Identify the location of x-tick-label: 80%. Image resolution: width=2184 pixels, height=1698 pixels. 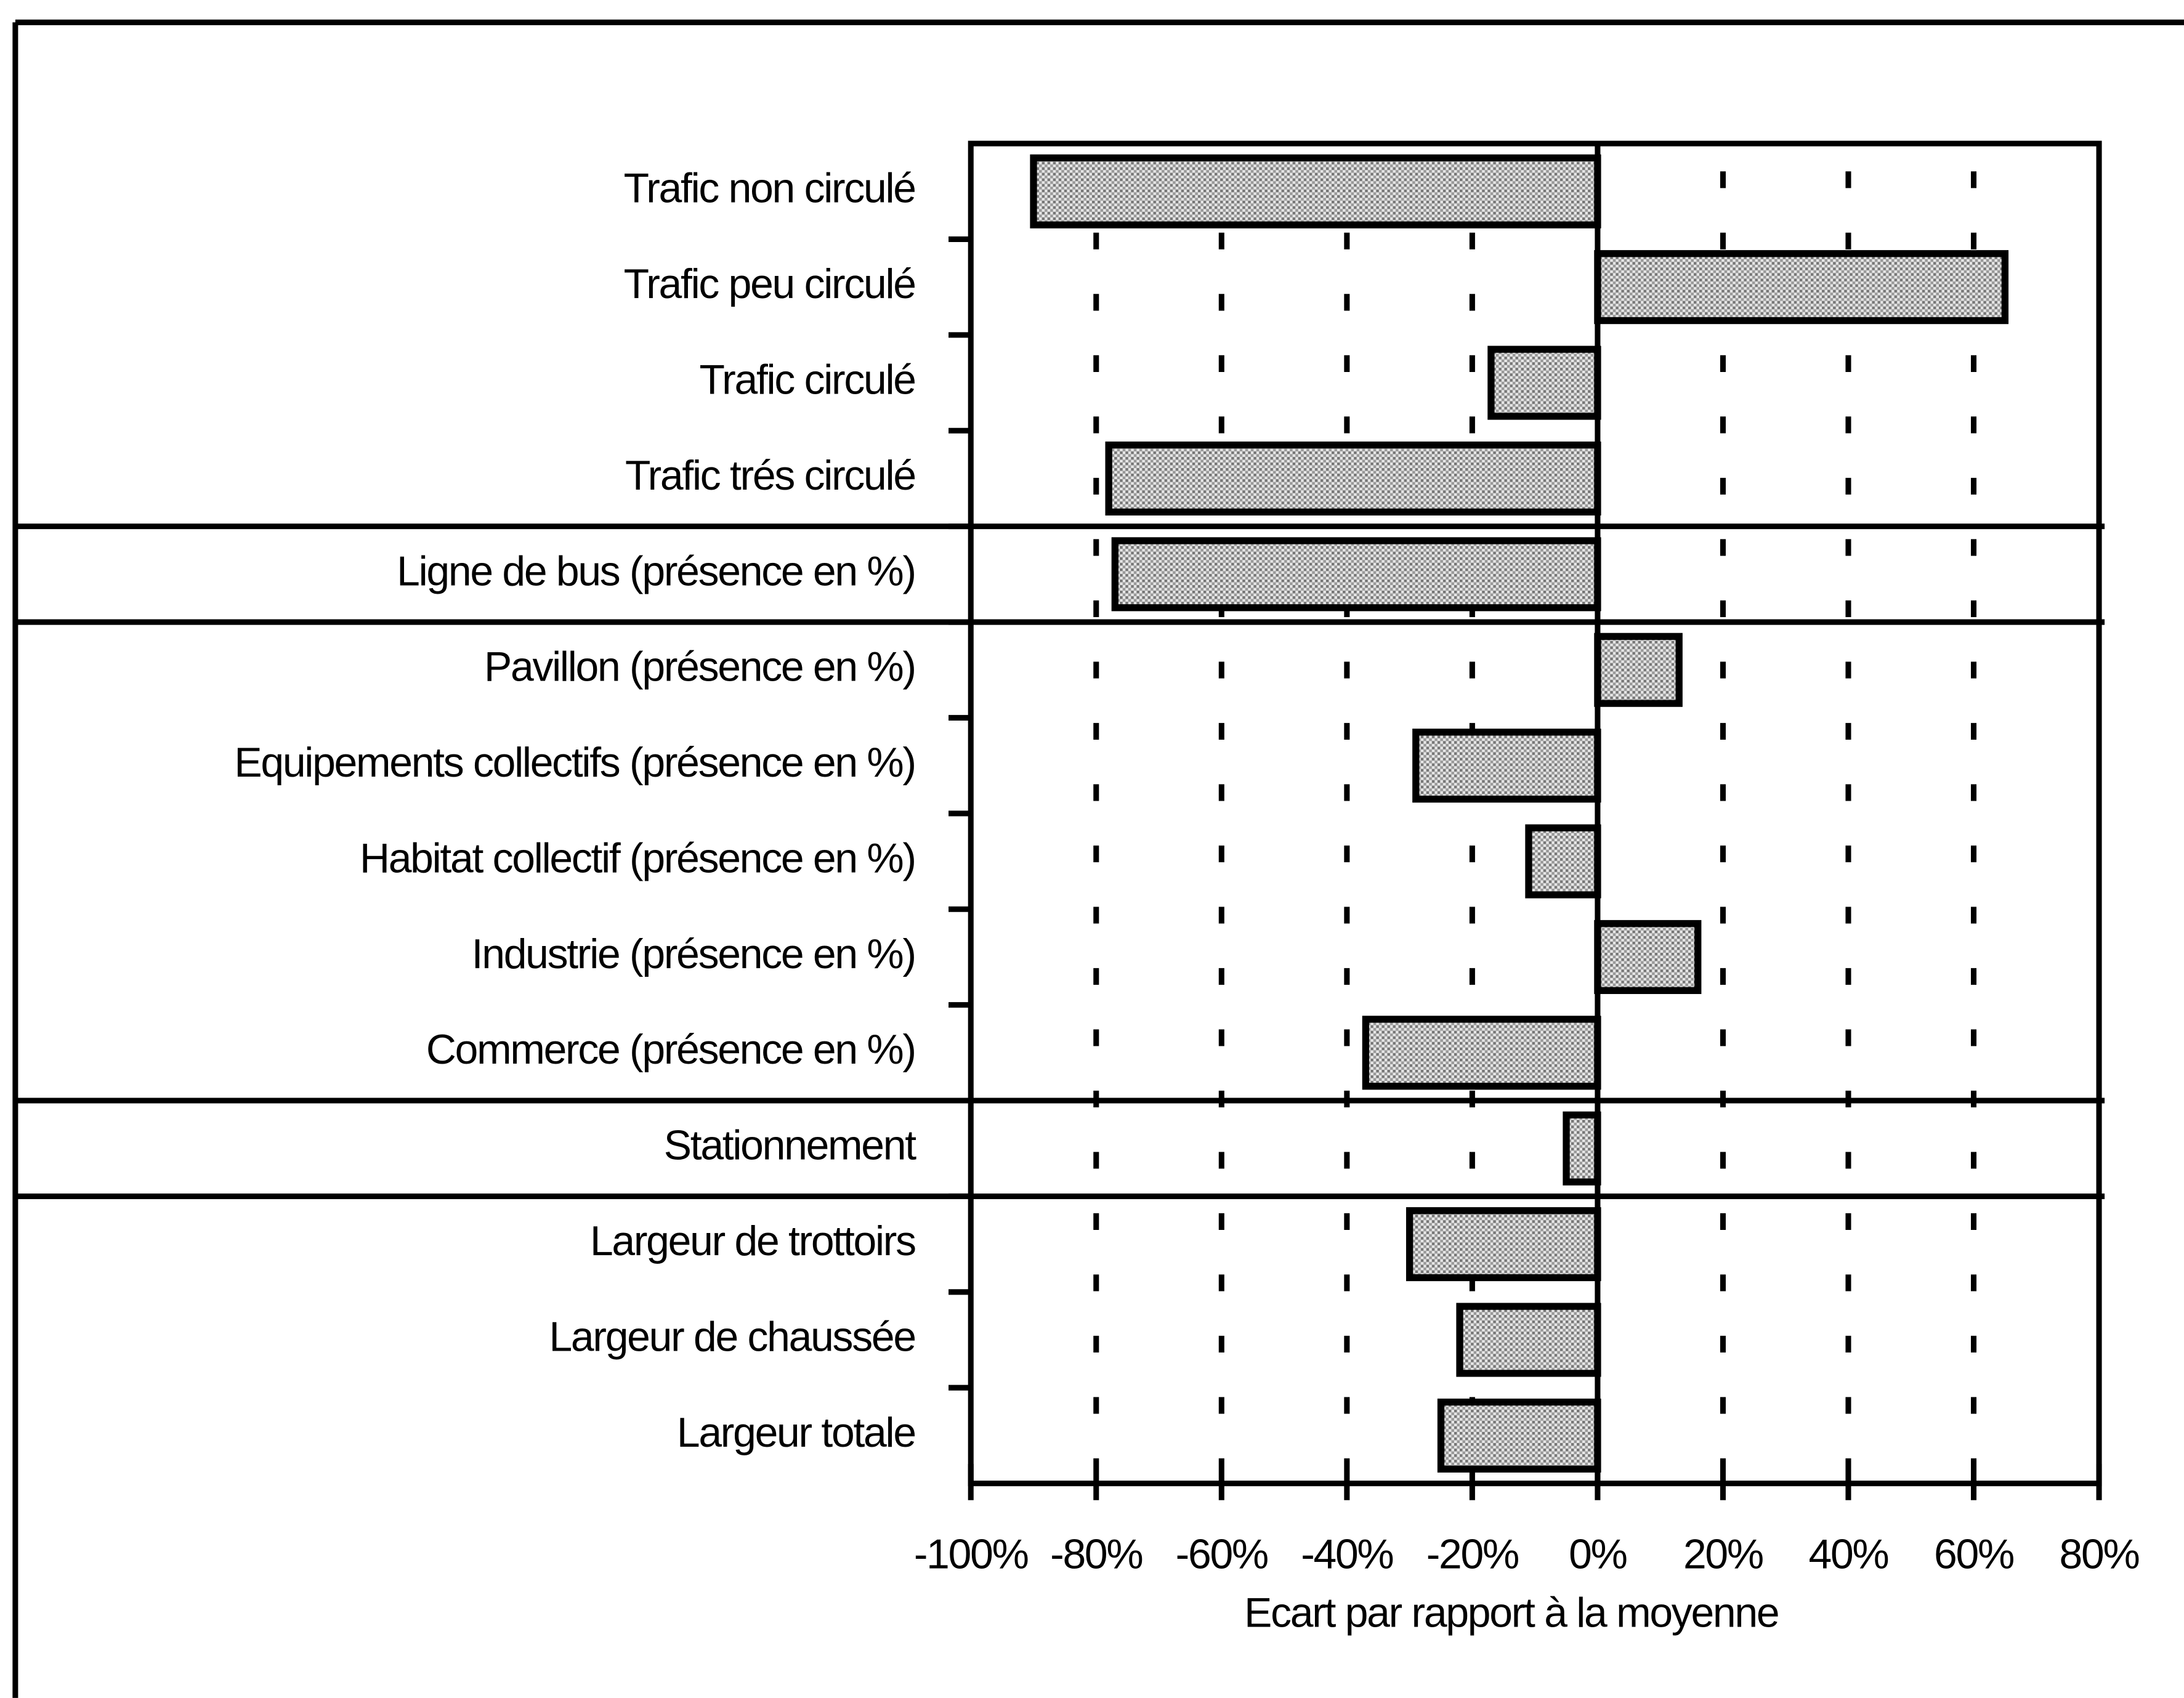
(2099, 1554).